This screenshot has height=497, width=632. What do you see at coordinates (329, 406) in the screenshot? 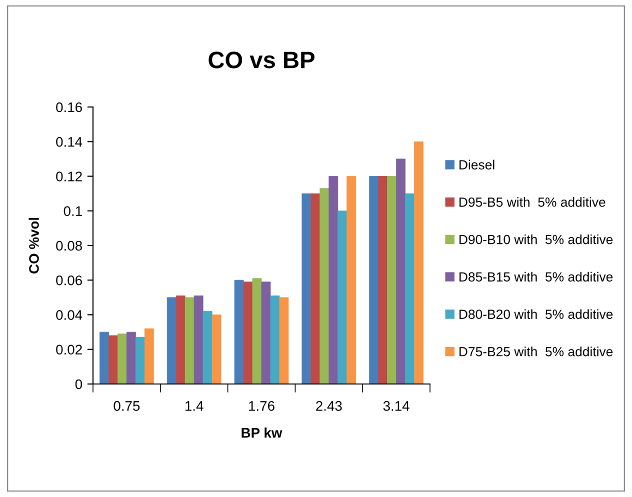
I see `x-tick-label: 2.43` at bounding box center [329, 406].